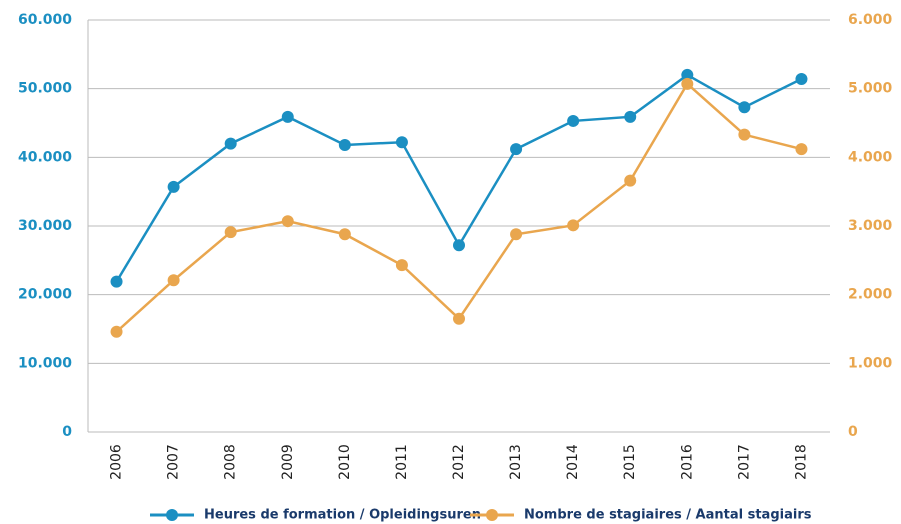 This screenshot has height=524, width=901. Describe the element at coordinates (345, 462) in the screenshot. I see `x-tick-label: 2010` at that location.